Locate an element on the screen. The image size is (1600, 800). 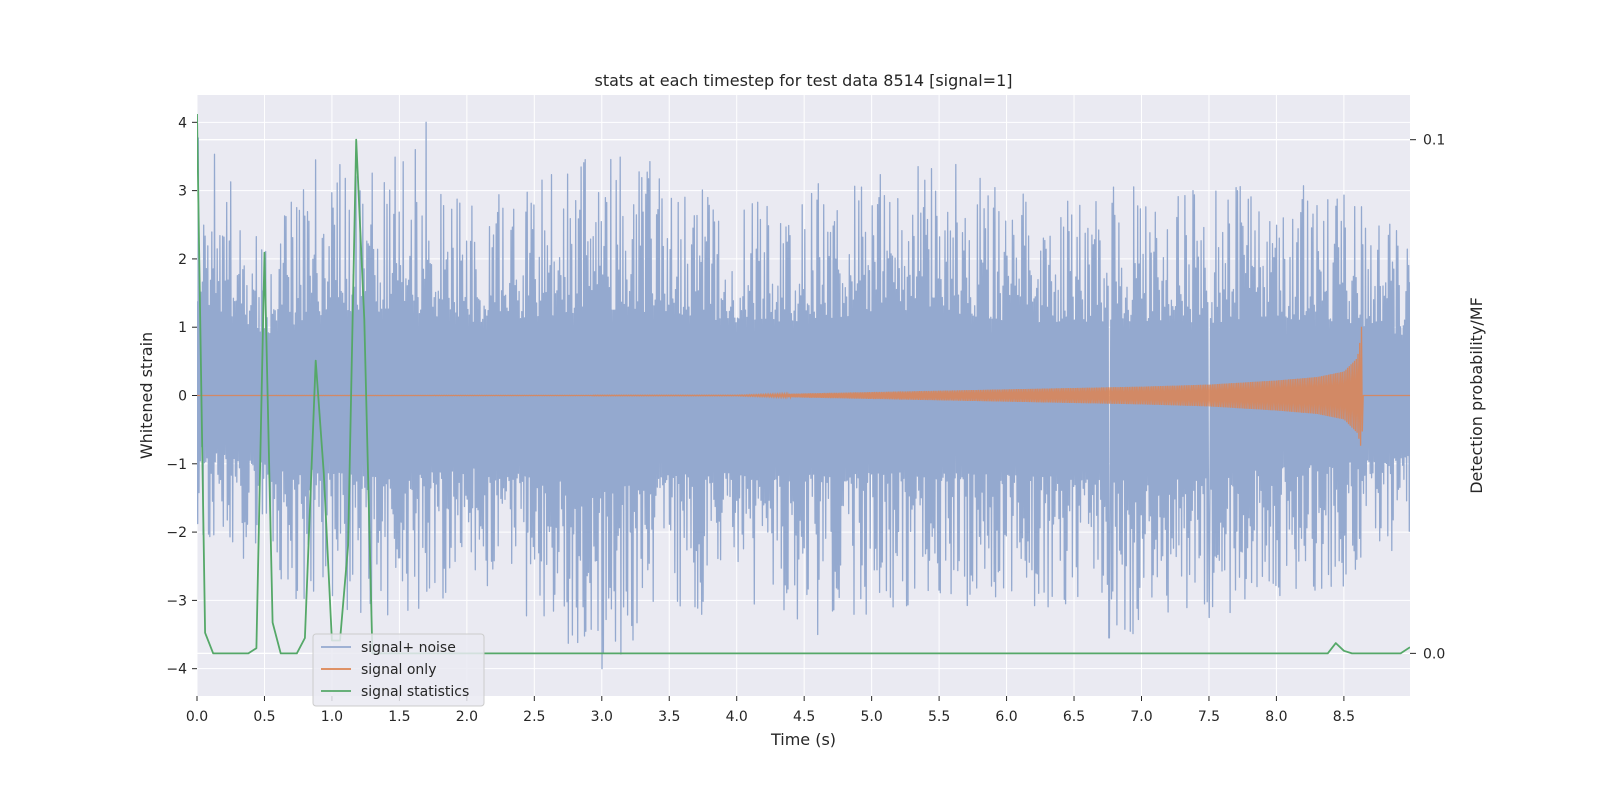
x-tick-label: 8.0 is located at coordinates (1276, 717).